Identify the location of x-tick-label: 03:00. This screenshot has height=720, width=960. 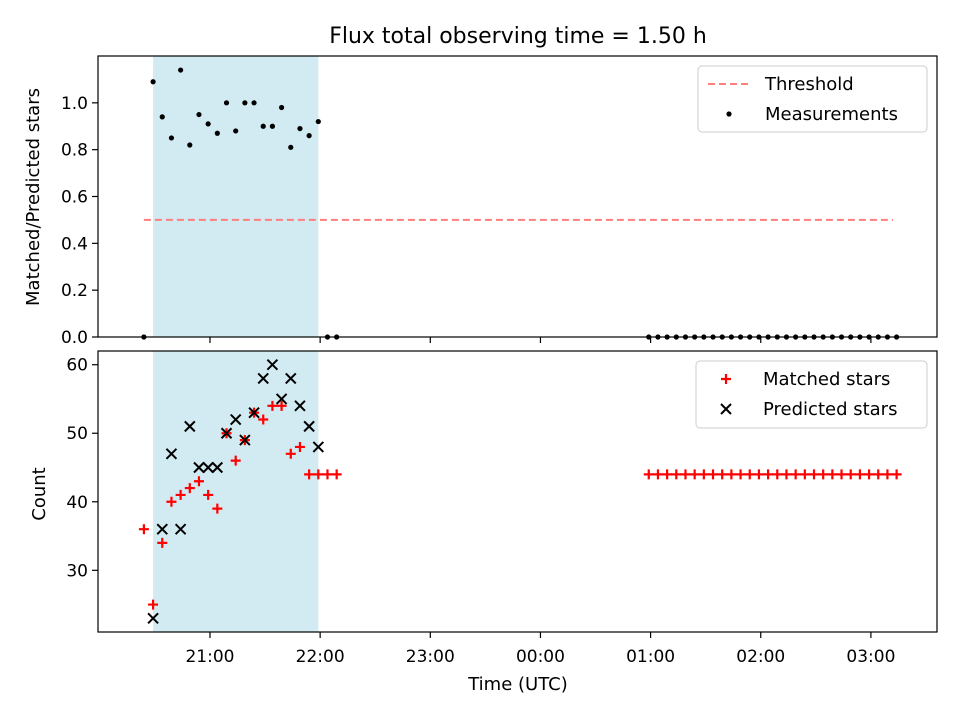
(870, 657).